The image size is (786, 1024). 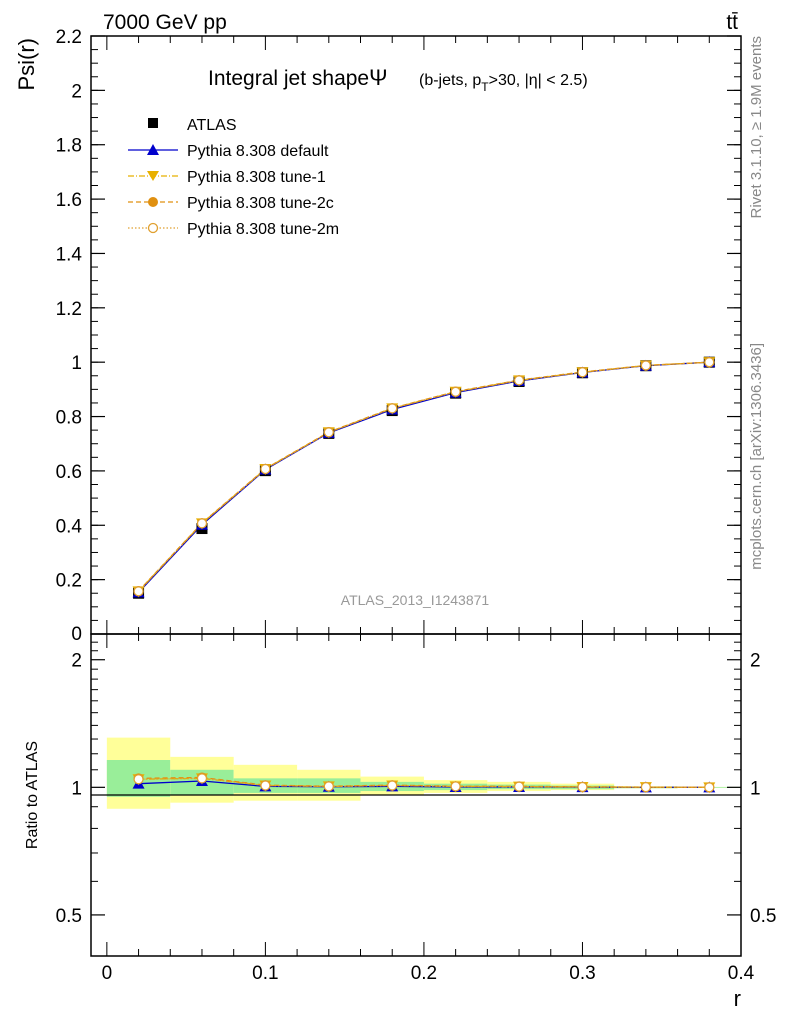 What do you see at coordinates (756, 127) in the screenshot?
I see `rivet-version-label: Rivet 3.1.10, ≥ 1.9M events` at bounding box center [756, 127].